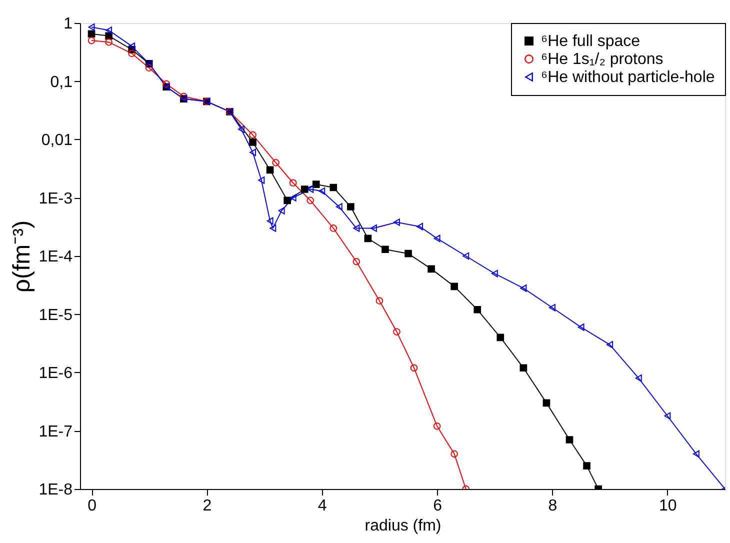 The height and width of the screenshot is (543, 730). I want to click on y-tick-label: 1E-6, so click(55, 373).